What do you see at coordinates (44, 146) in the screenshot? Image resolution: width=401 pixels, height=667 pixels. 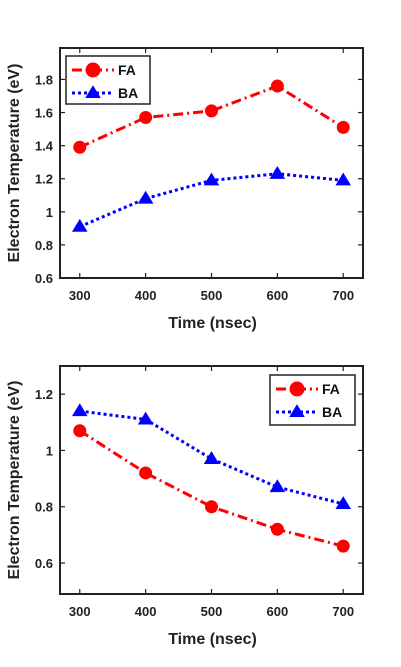 I see `y-tick-label: 1.4` at bounding box center [44, 146].